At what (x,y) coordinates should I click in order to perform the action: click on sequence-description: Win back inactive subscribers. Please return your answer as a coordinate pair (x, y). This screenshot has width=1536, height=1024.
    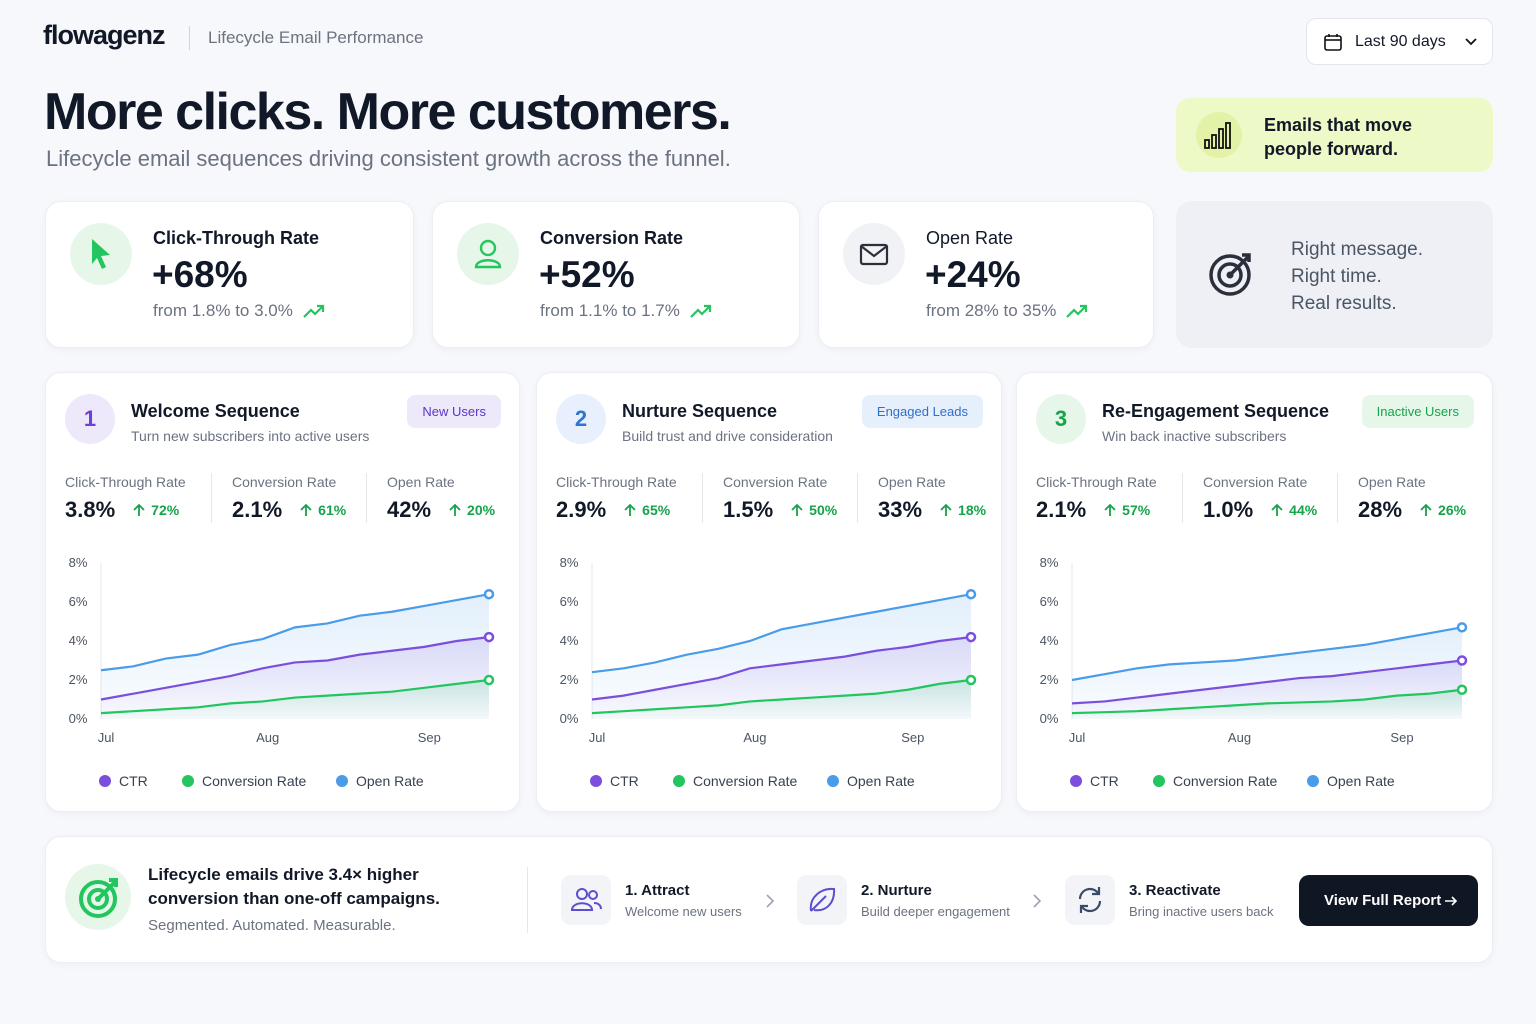
    Looking at the image, I should click on (1194, 436).